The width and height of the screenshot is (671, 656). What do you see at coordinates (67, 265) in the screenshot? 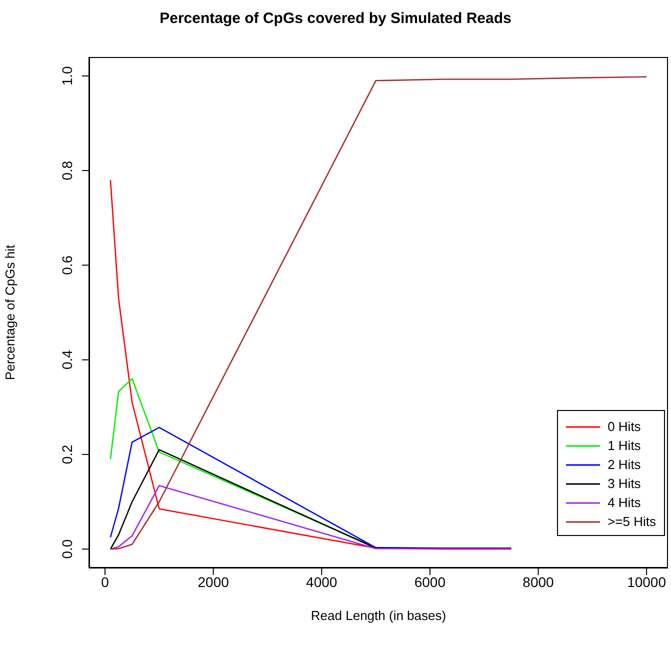
I see `y-tick-label: 0.6` at bounding box center [67, 265].